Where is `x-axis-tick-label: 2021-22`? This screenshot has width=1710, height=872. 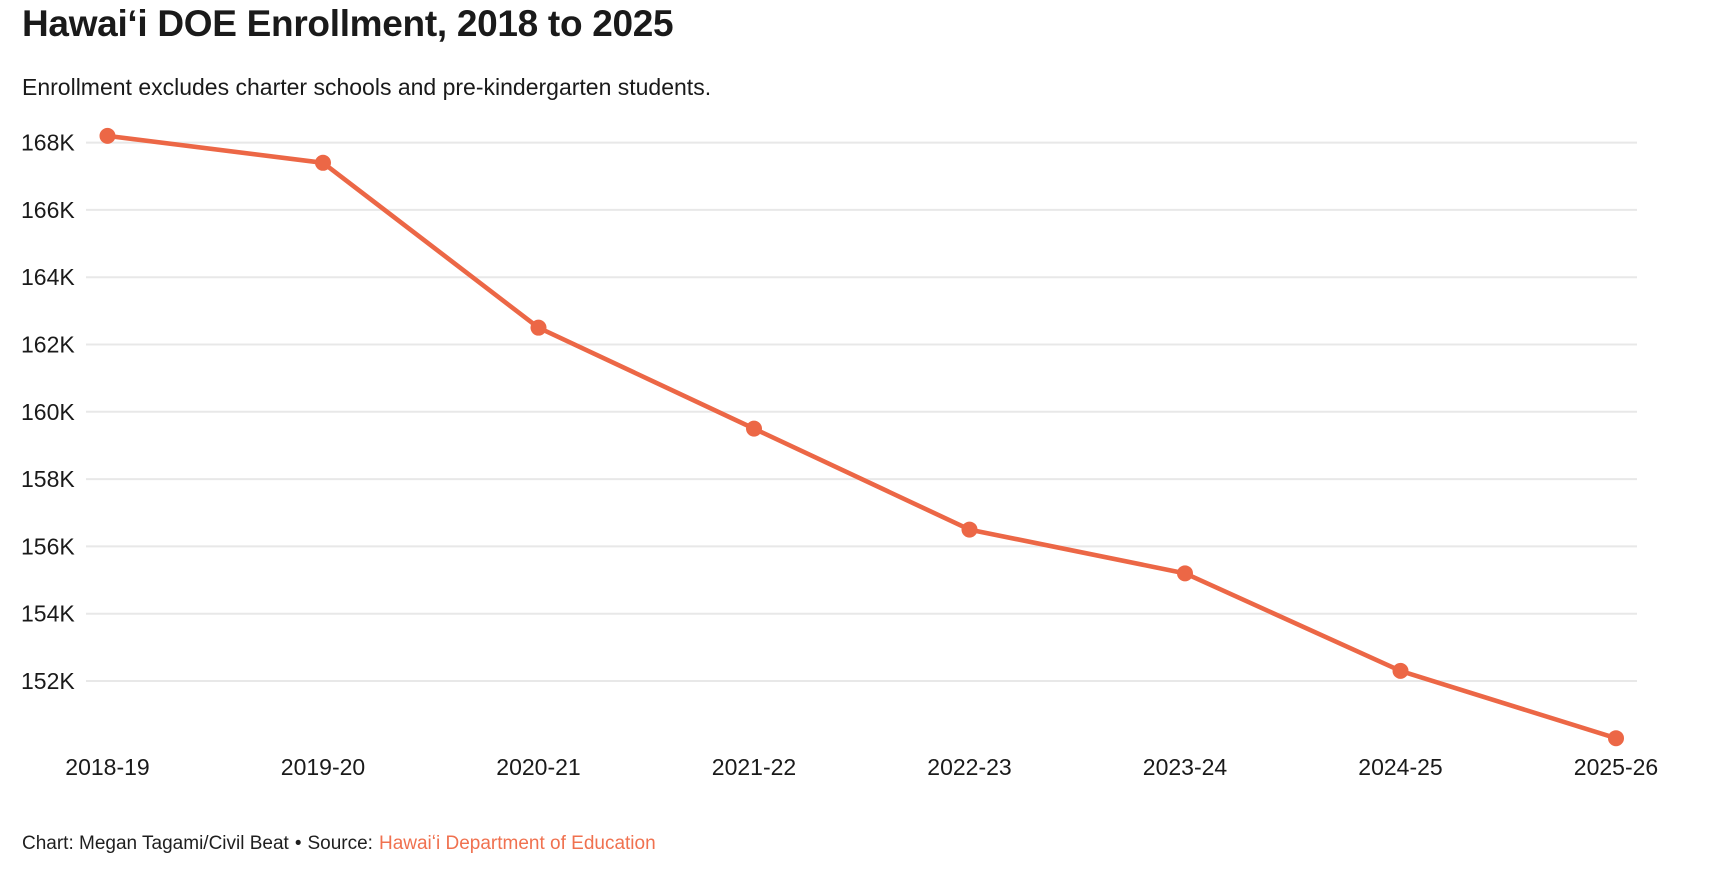 x-axis-tick-label: 2021-22 is located at coordinates (754, 767).